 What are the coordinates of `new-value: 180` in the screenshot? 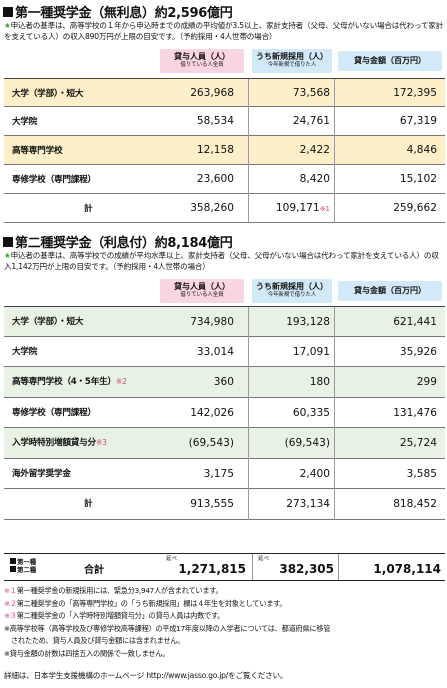 It's located at (289, 383).